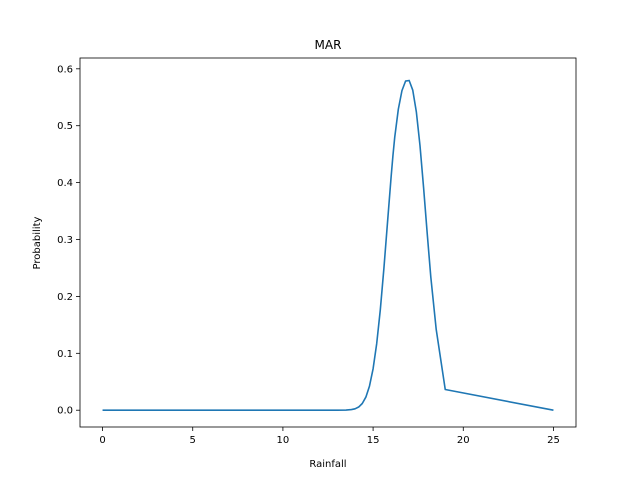  I want to click on x-tick-label: 25, so click(553, 440).